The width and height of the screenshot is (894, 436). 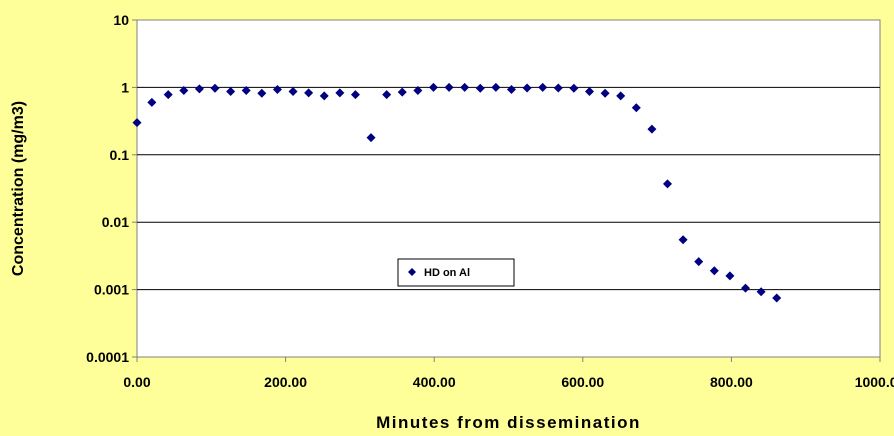 I want to click on legend-diamond-marker, so click(x=412, y=272).